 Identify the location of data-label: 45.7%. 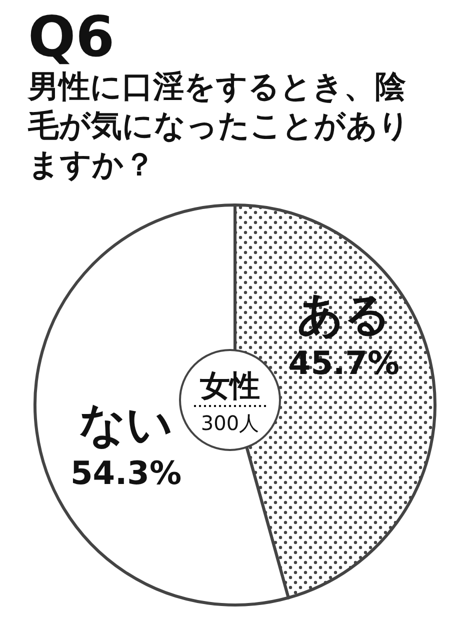
(344, 363).